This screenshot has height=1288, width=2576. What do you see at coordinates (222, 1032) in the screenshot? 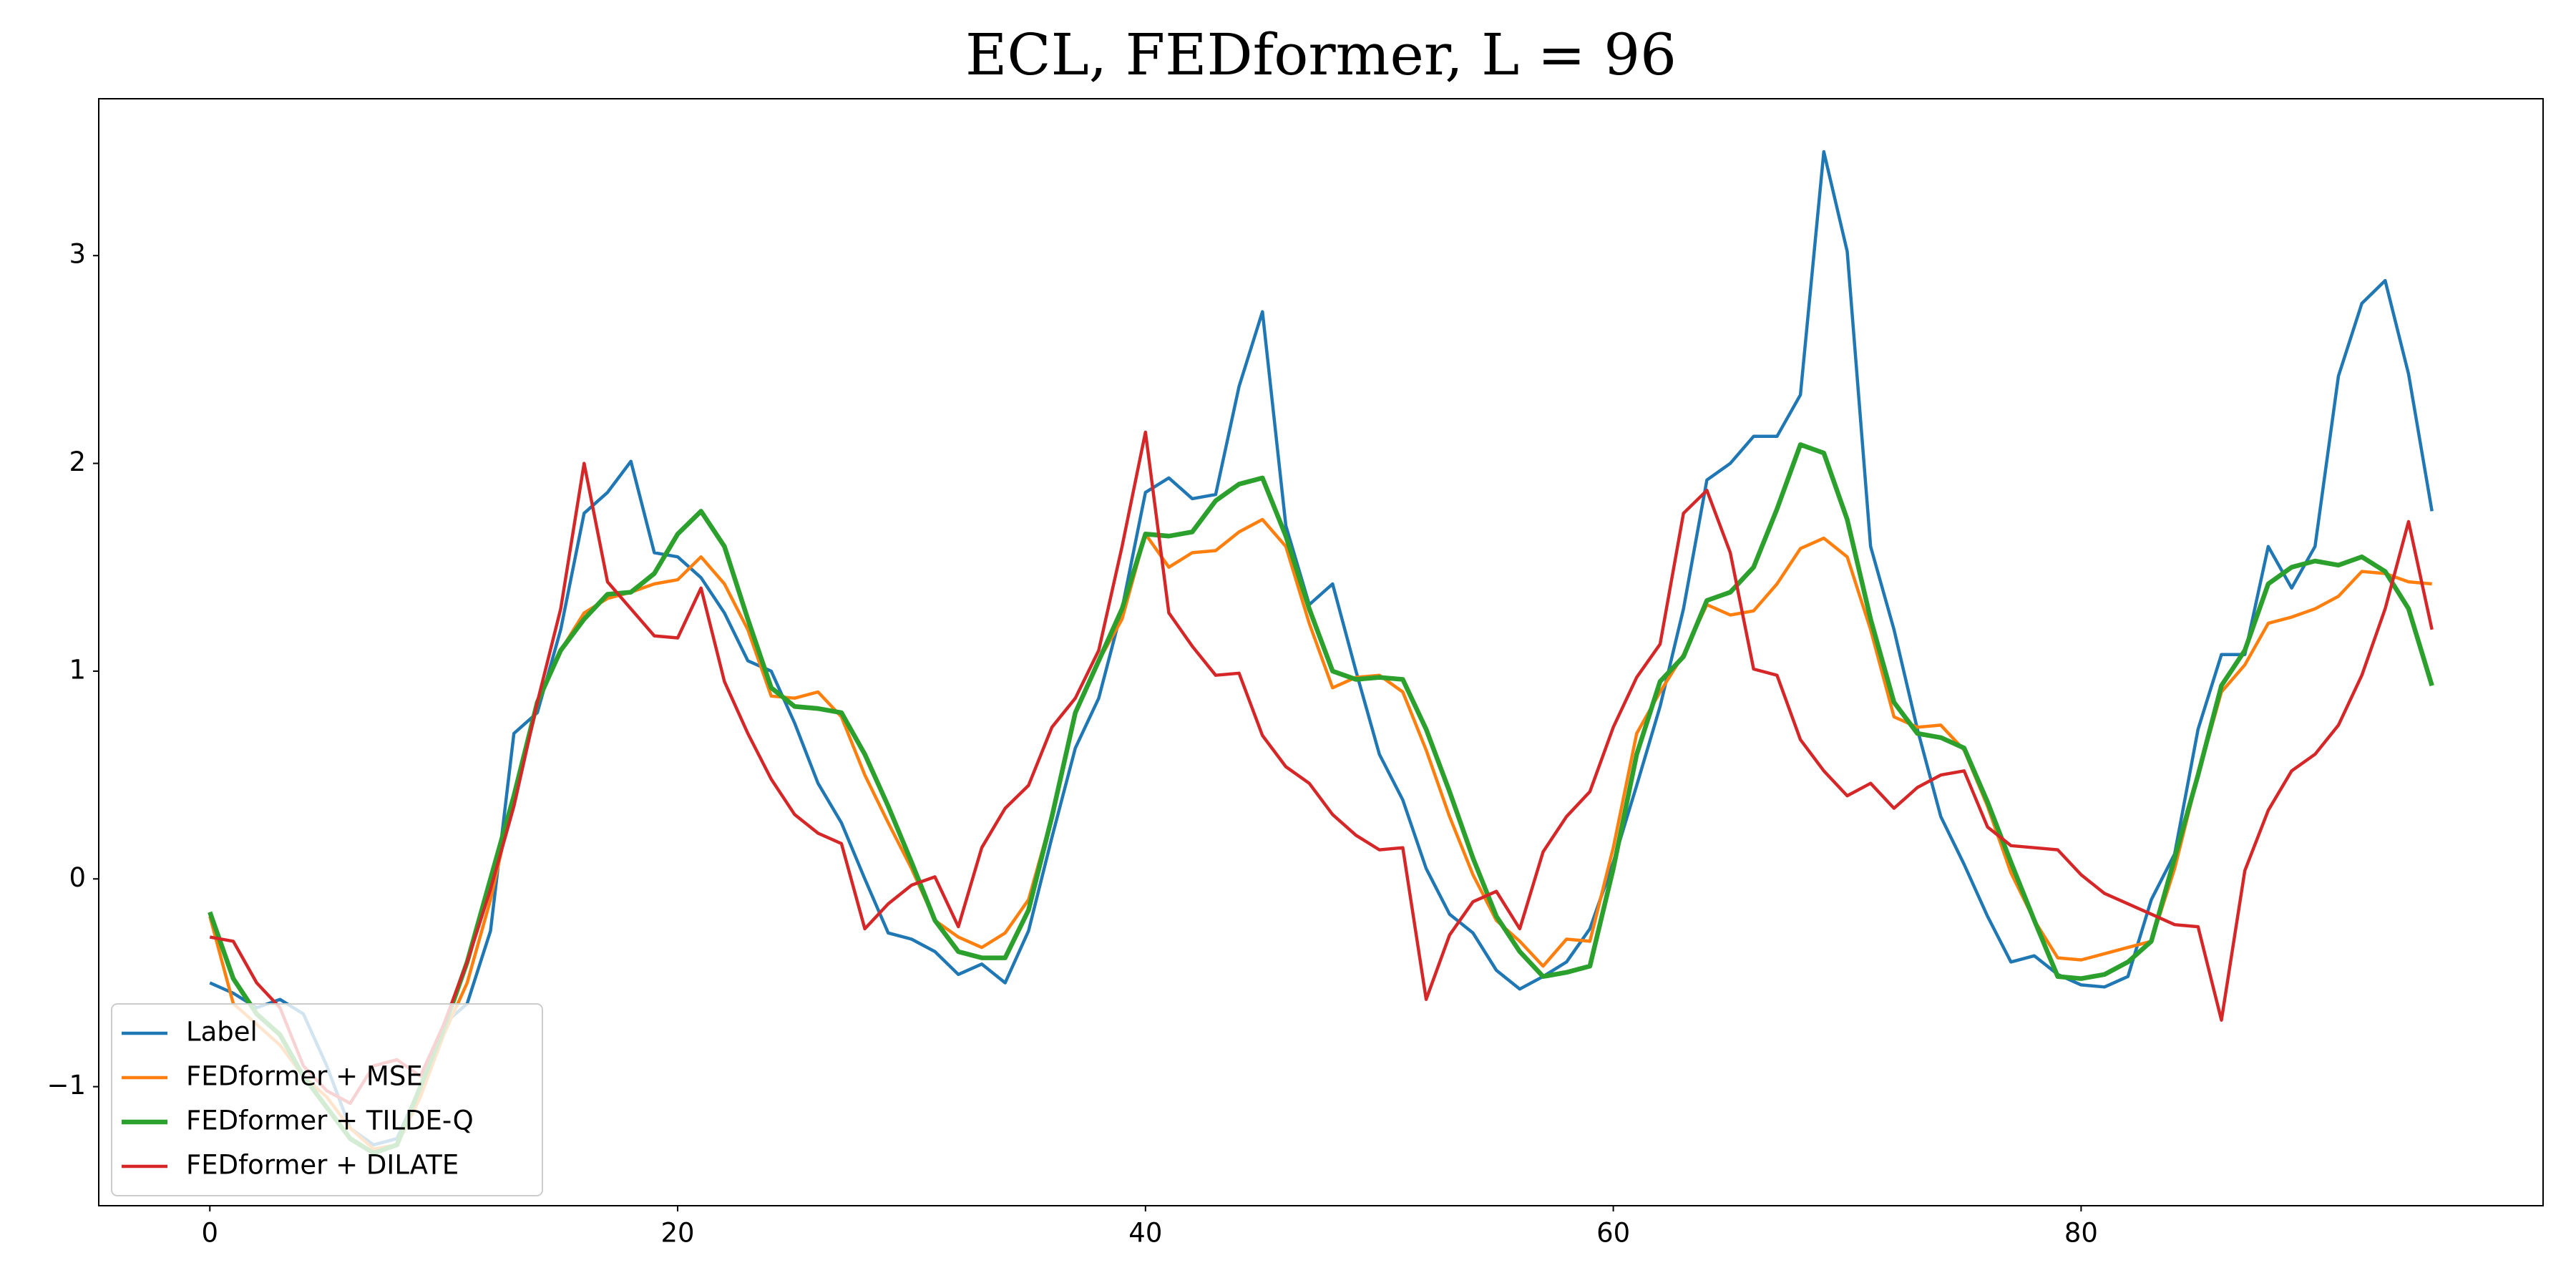
I see `legend-label: Label` at bounding box center [222, 1032].